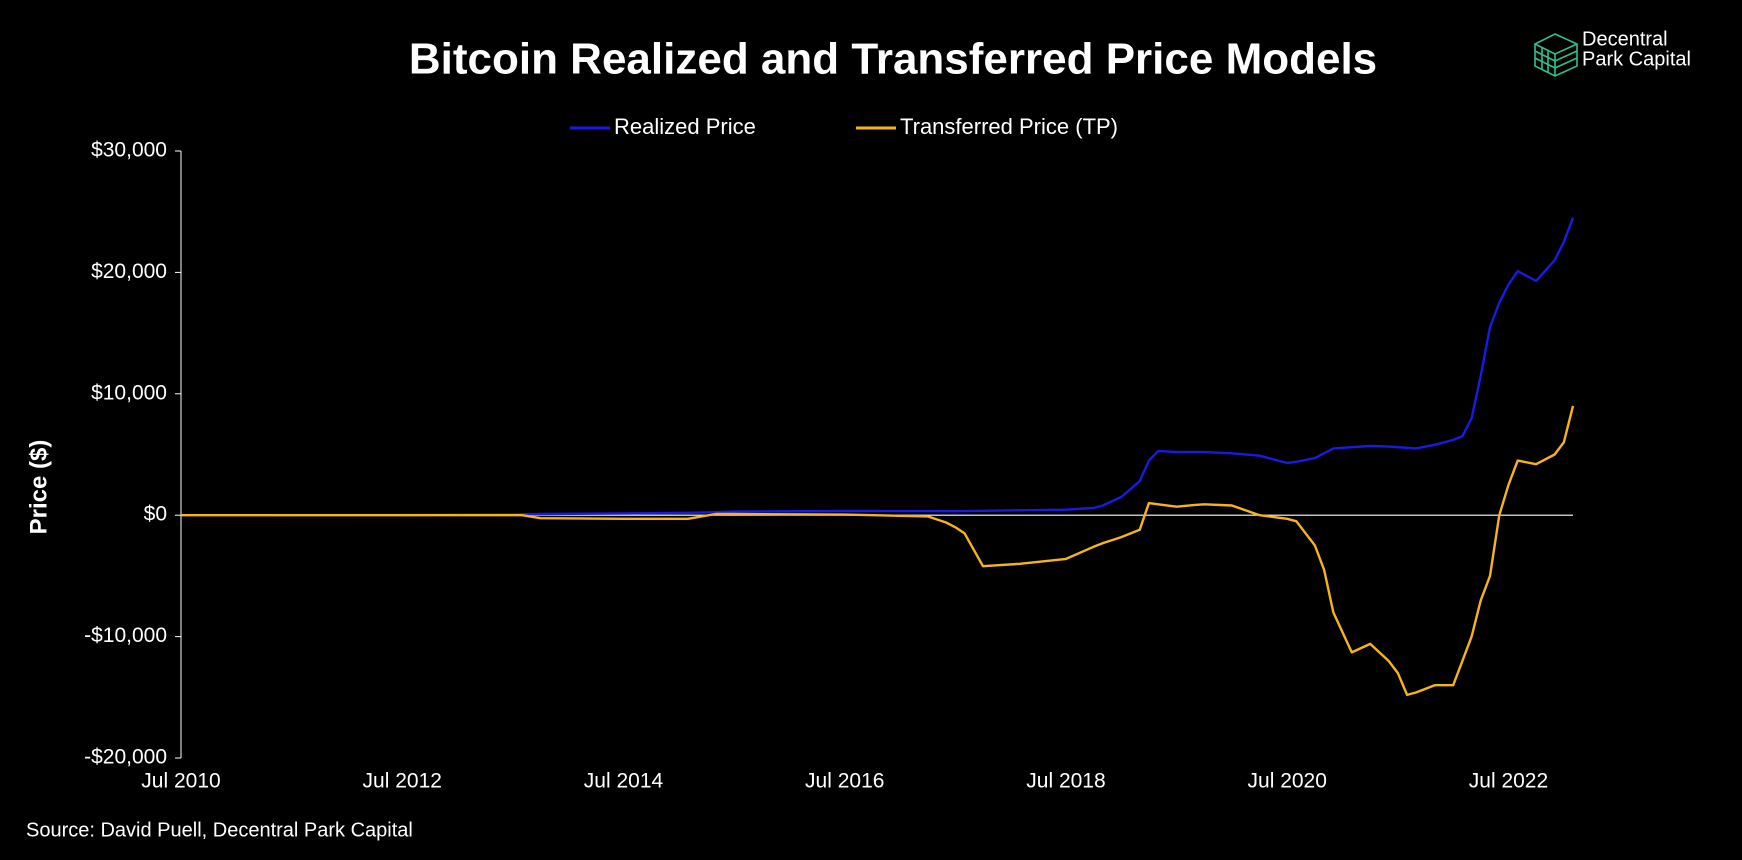 The image size is (1742, 860). What do you see at coordinates (624, 781) in the screenshot?
I see `x-tick-label: Jul 2014` at bounding box center [624, 781].